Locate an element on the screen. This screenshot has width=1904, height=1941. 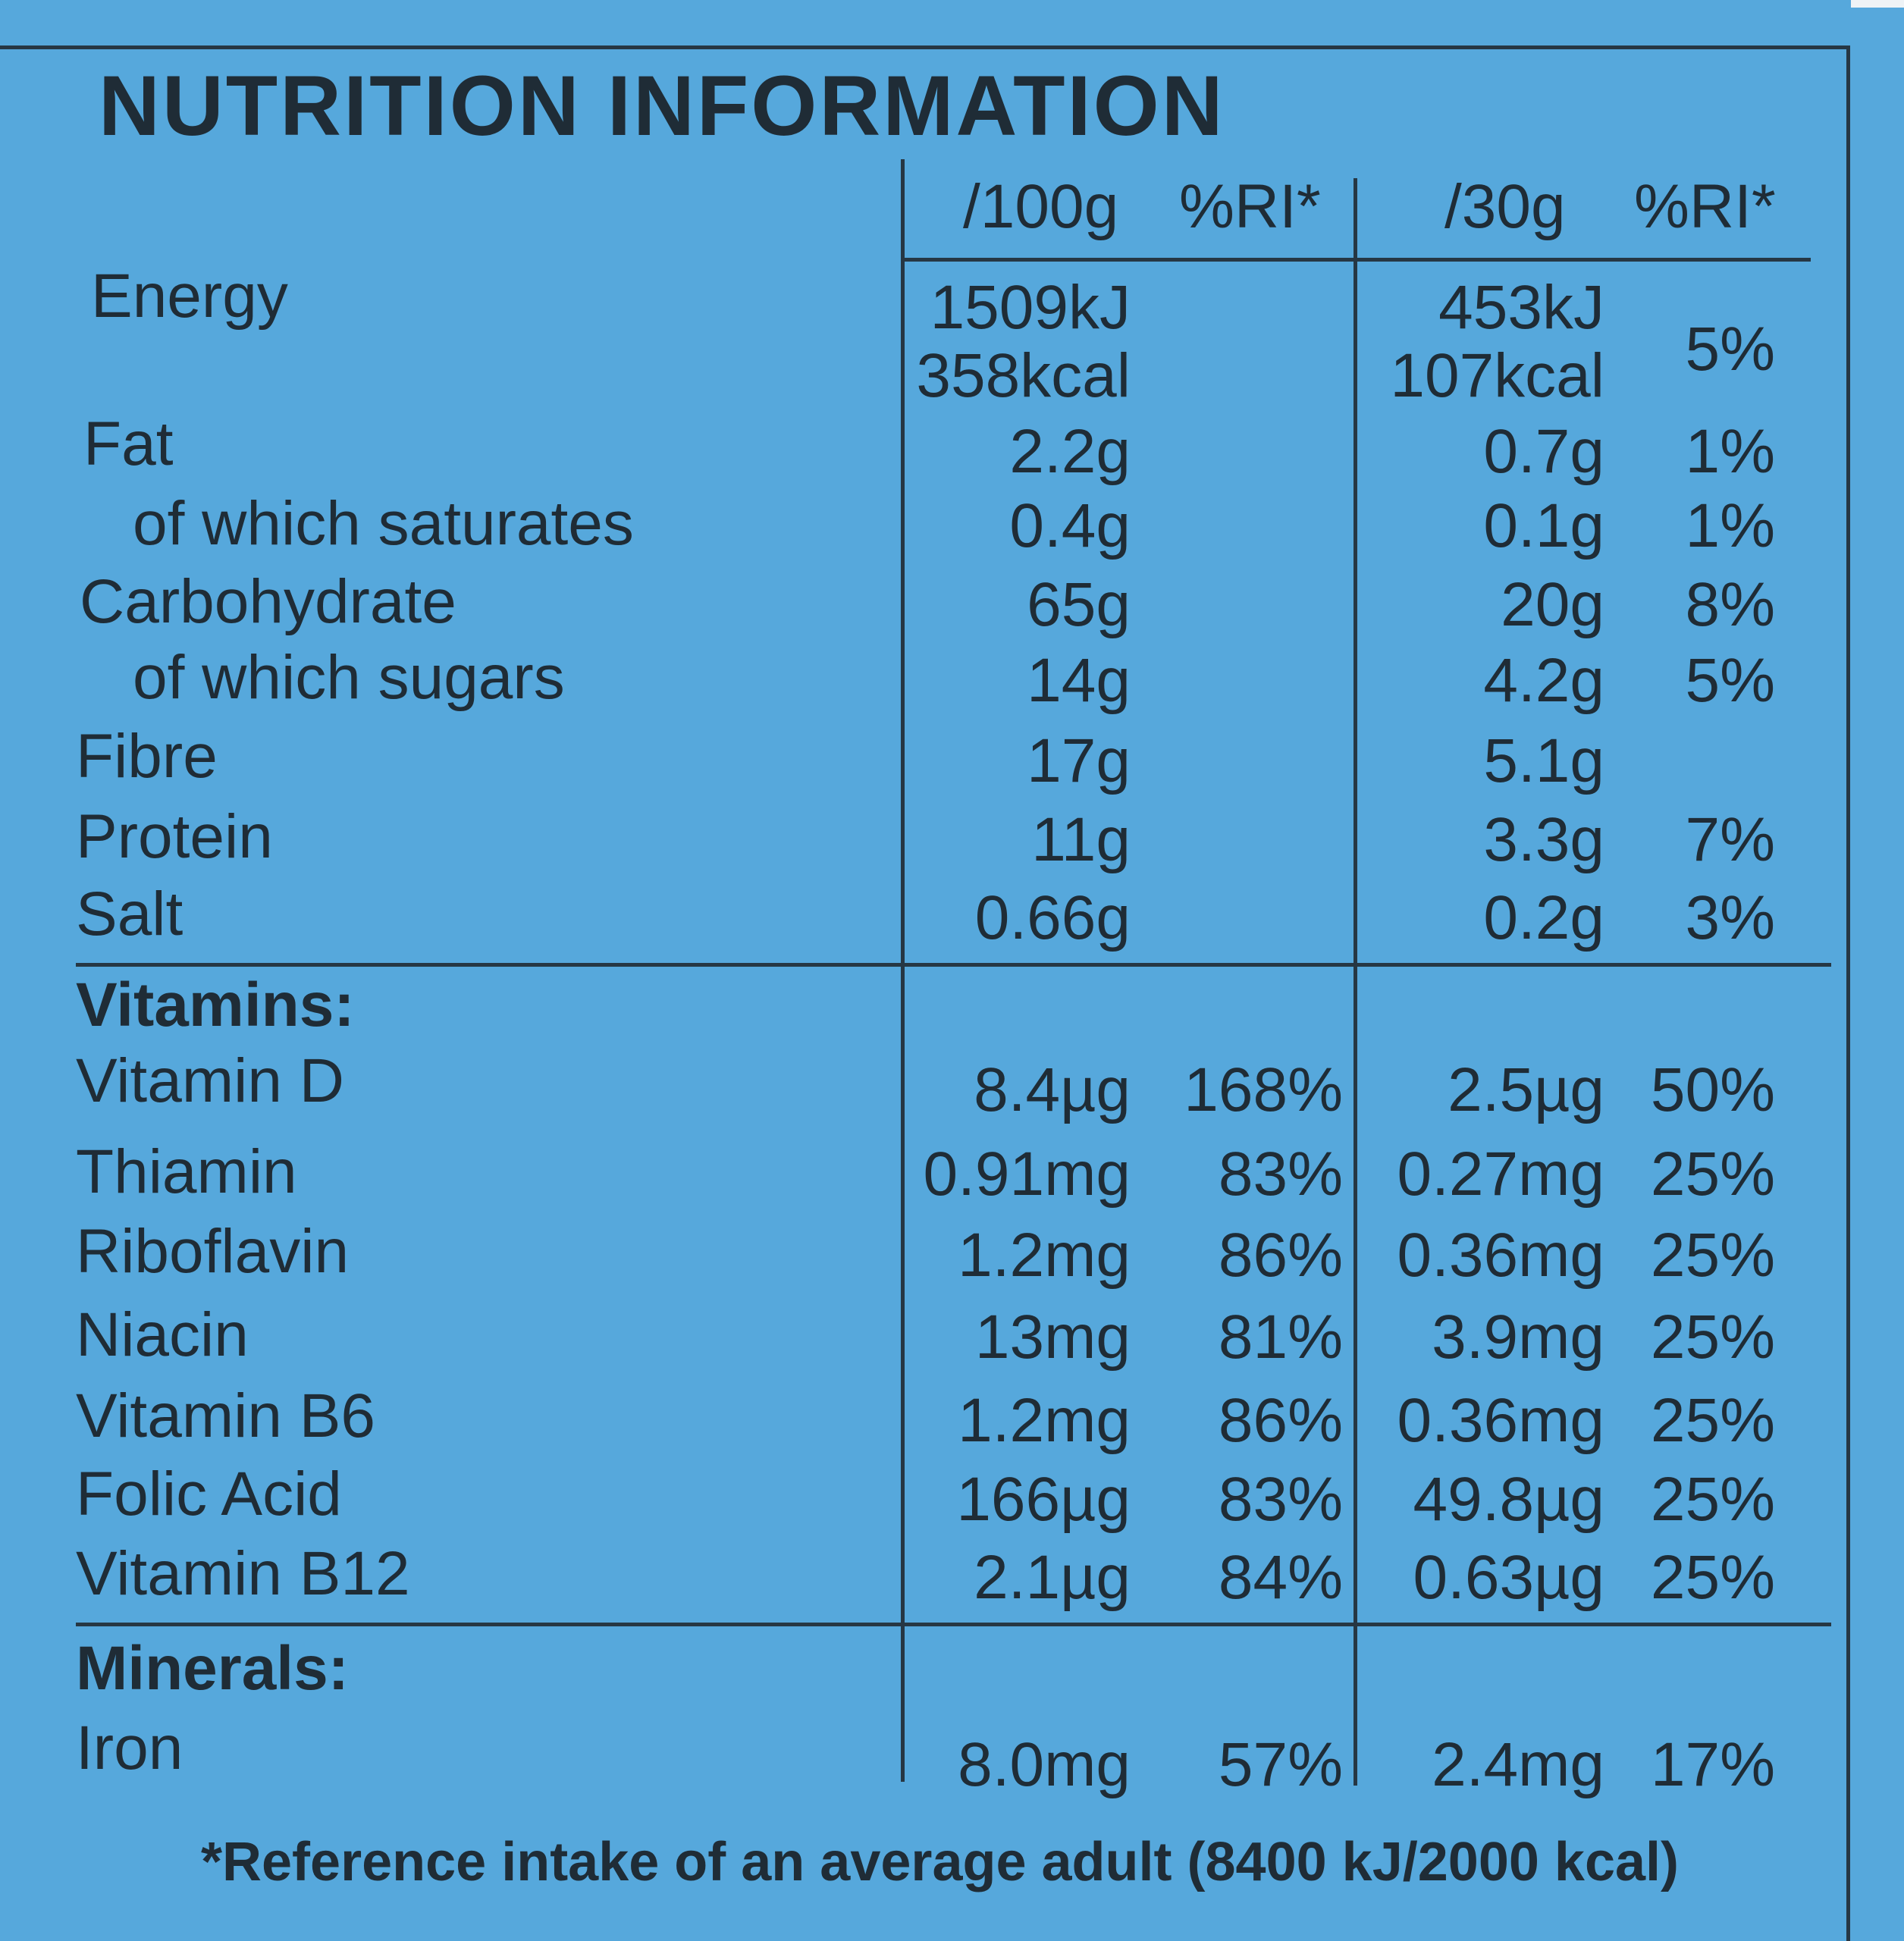
iron-per30: 2.4mg is located at coordinates (1518, 1764).